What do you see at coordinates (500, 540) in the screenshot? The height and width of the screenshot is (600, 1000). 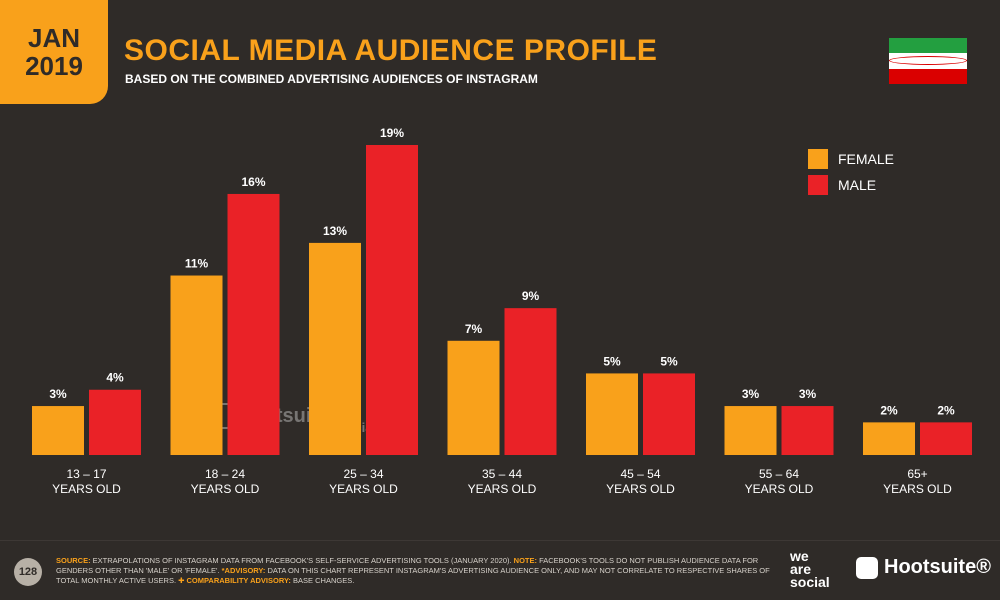 I see `footer-divider` at bounding box center [500, 540].